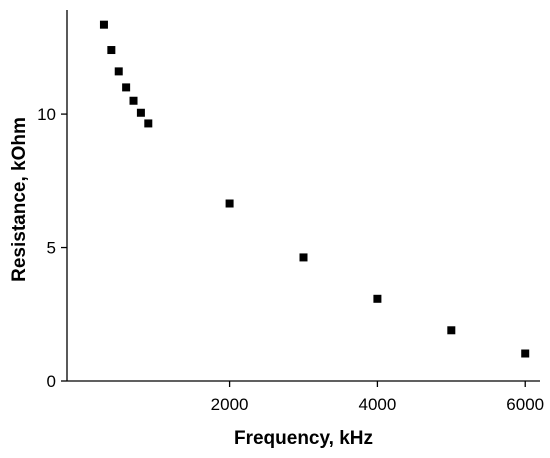  I want to click on x-tick-label: 2000, so click(230, 404).